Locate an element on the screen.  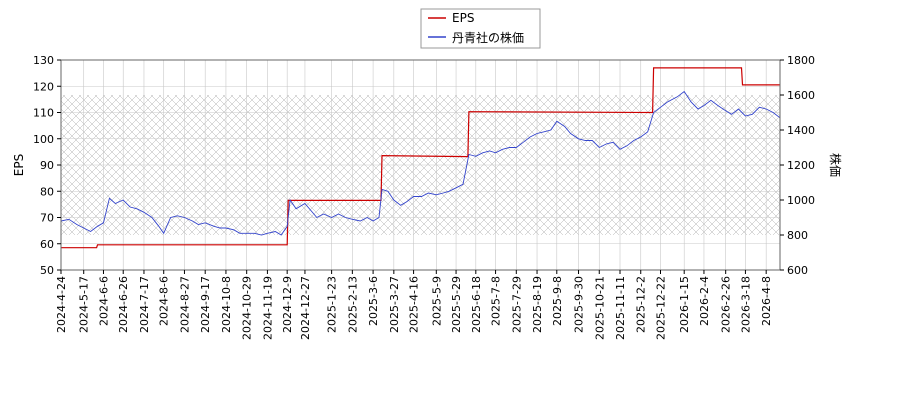
x-tick-label: 2024-7-17 is located at coordinates (144, 304).